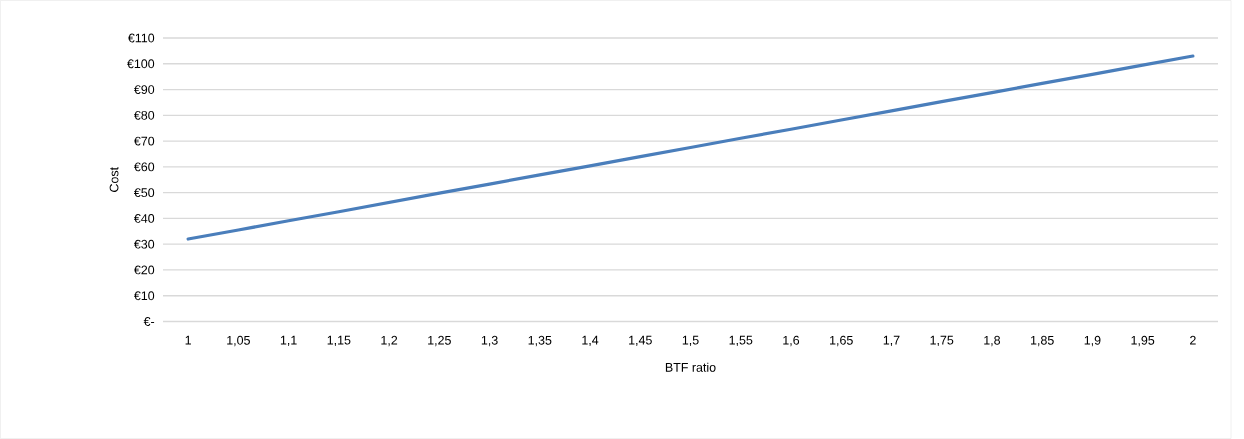  What do you see at coordinates (144, 193) in the screenshot?
I see `y-tick-label: €50` at bounding box center [144, 193].